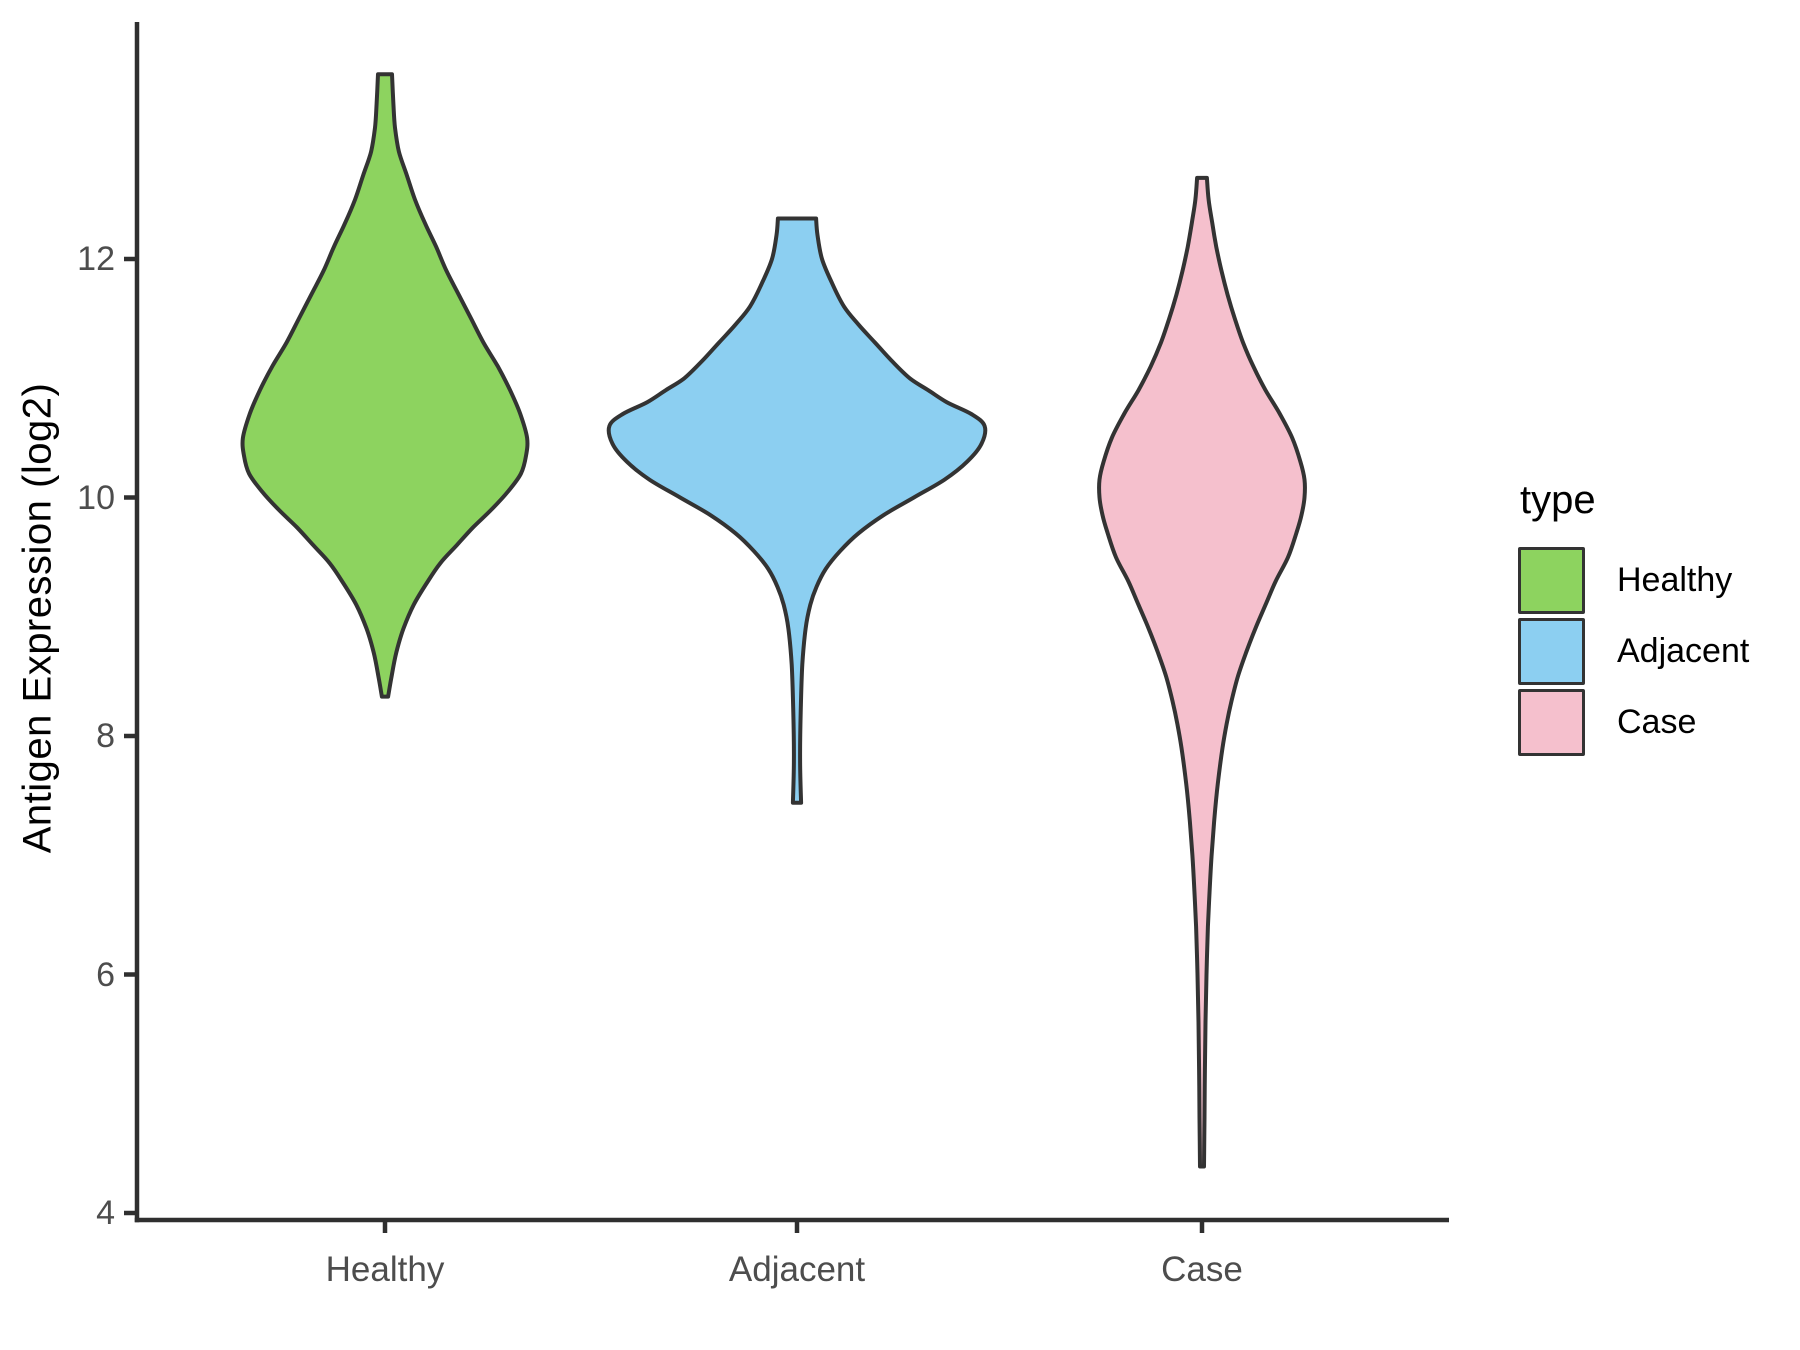  I want to click on violin-adjacent, so click(797, 510).